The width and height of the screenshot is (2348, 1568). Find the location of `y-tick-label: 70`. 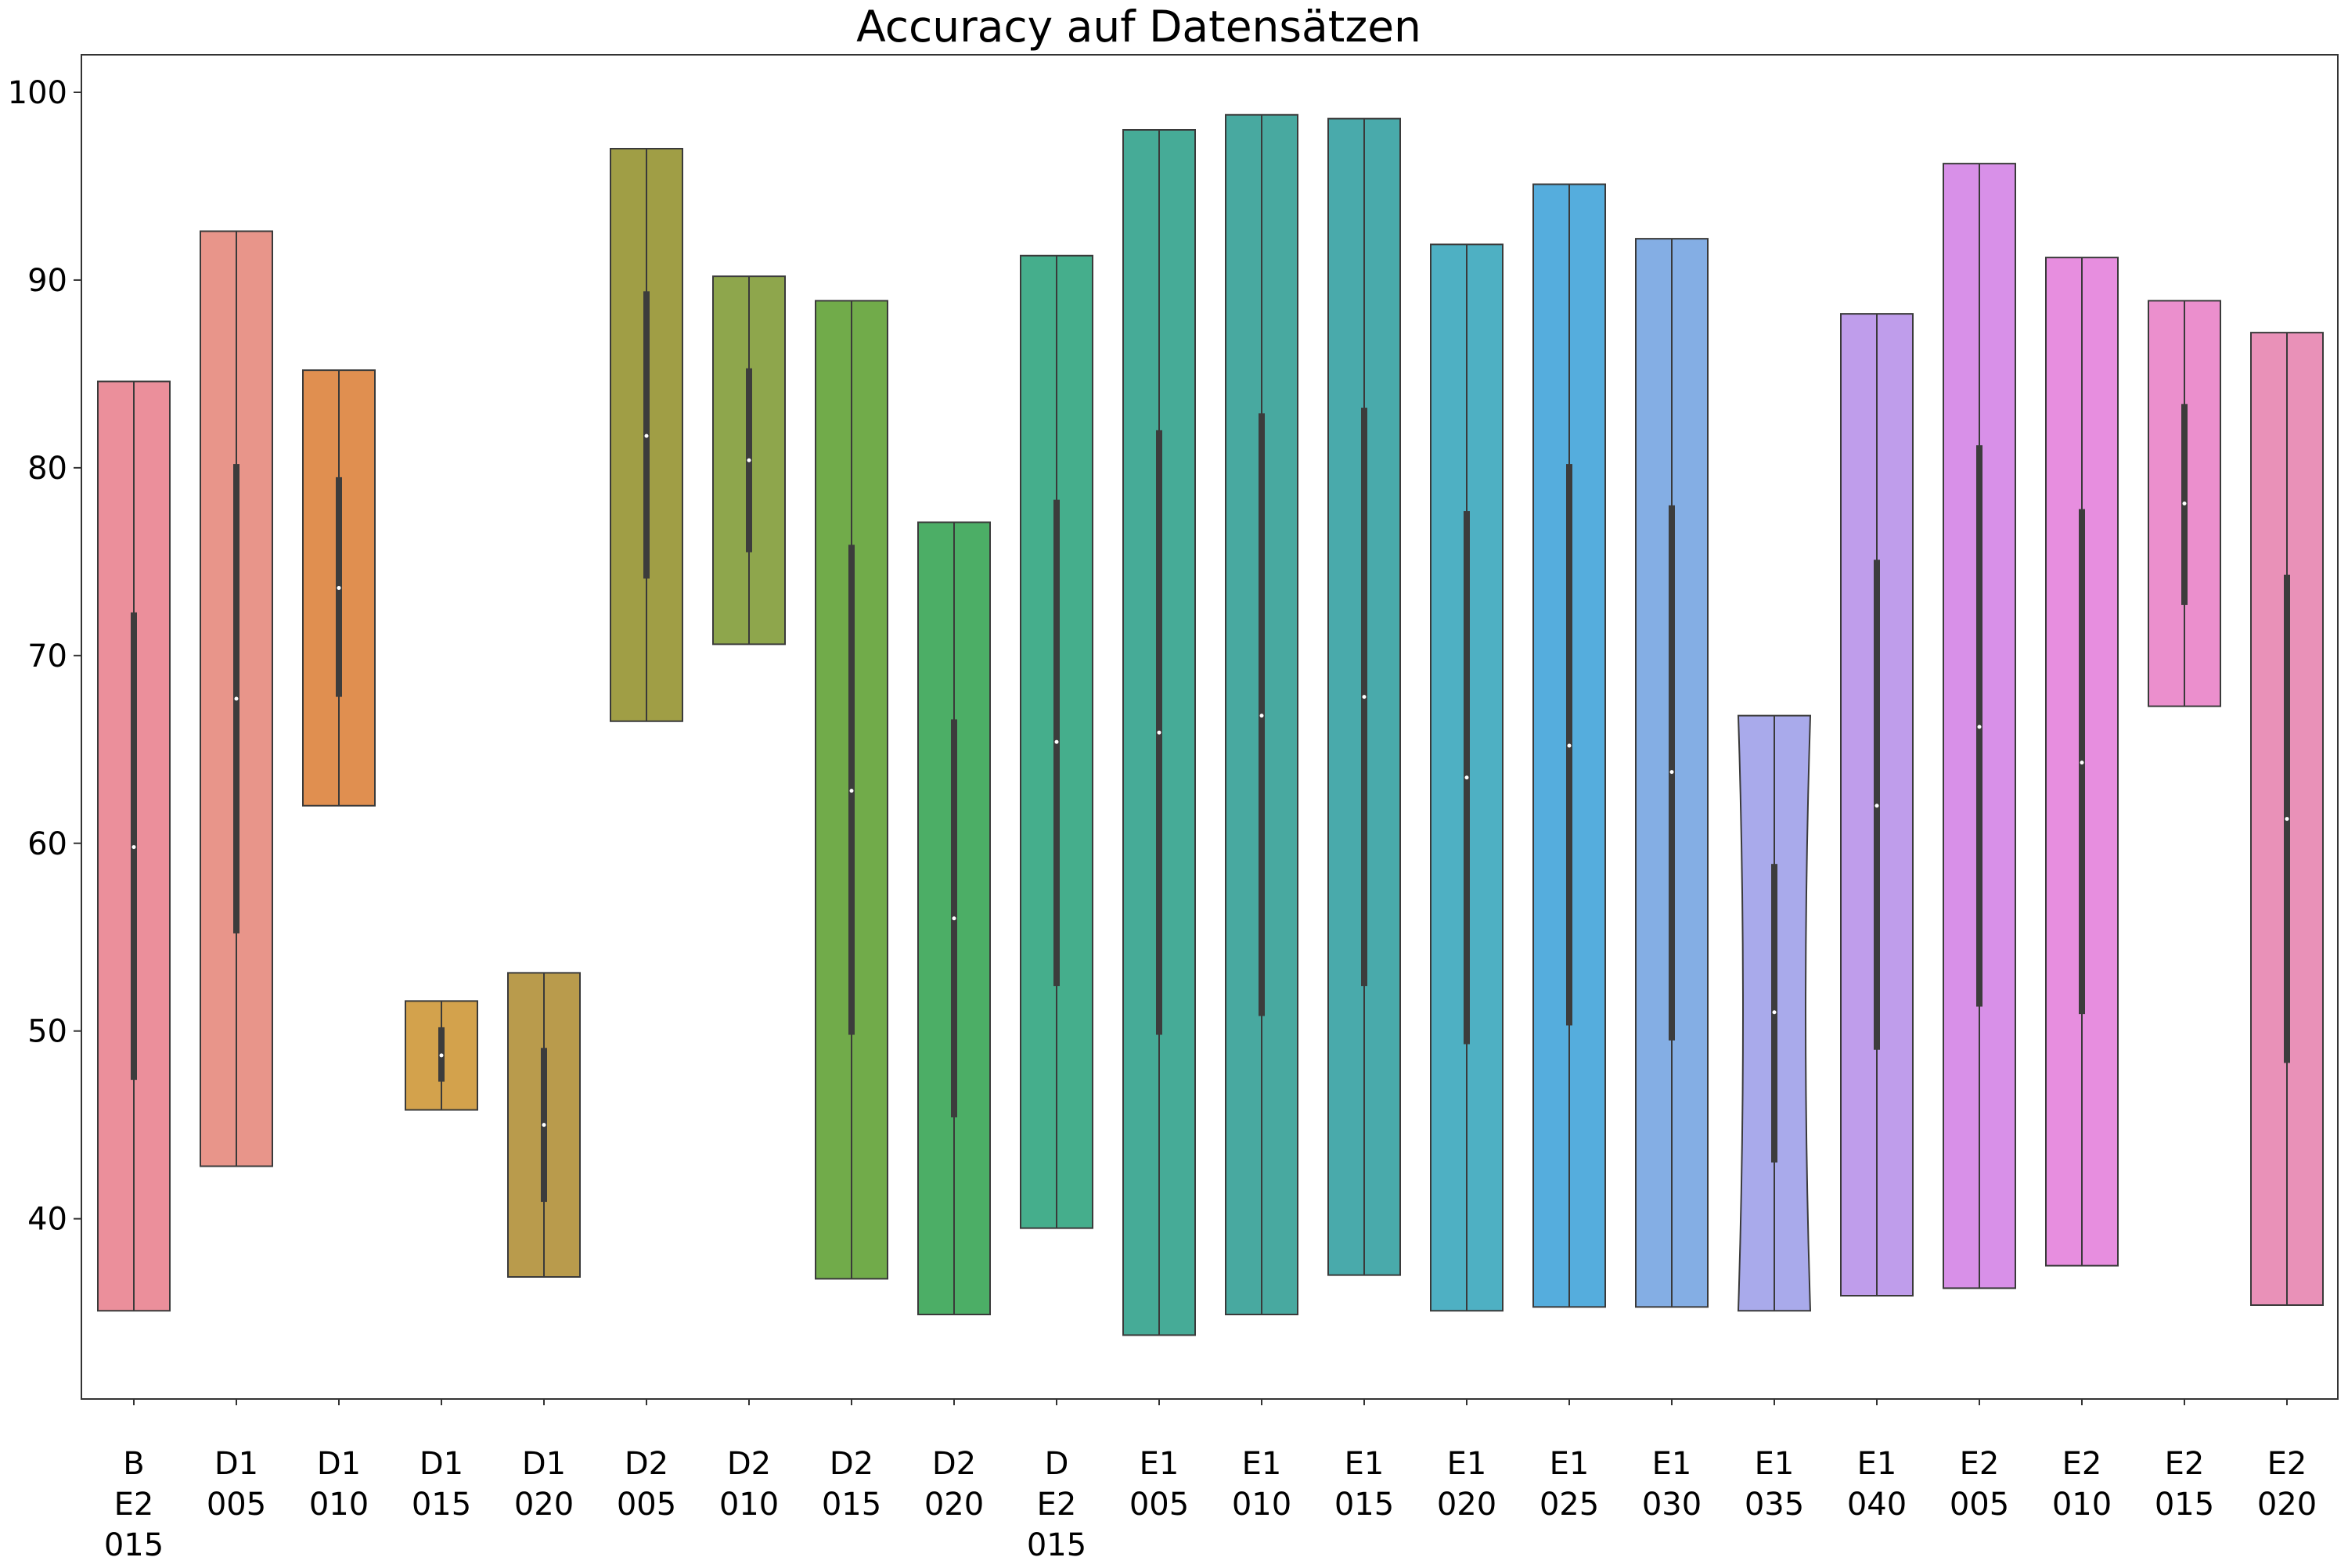

y-tick-label: 70 is located at coordinates (47, 656).